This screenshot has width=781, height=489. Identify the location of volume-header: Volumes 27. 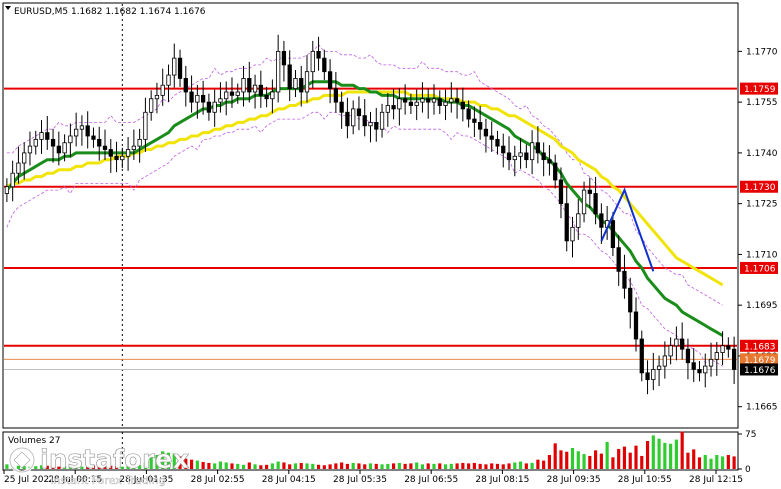
(34, 441).